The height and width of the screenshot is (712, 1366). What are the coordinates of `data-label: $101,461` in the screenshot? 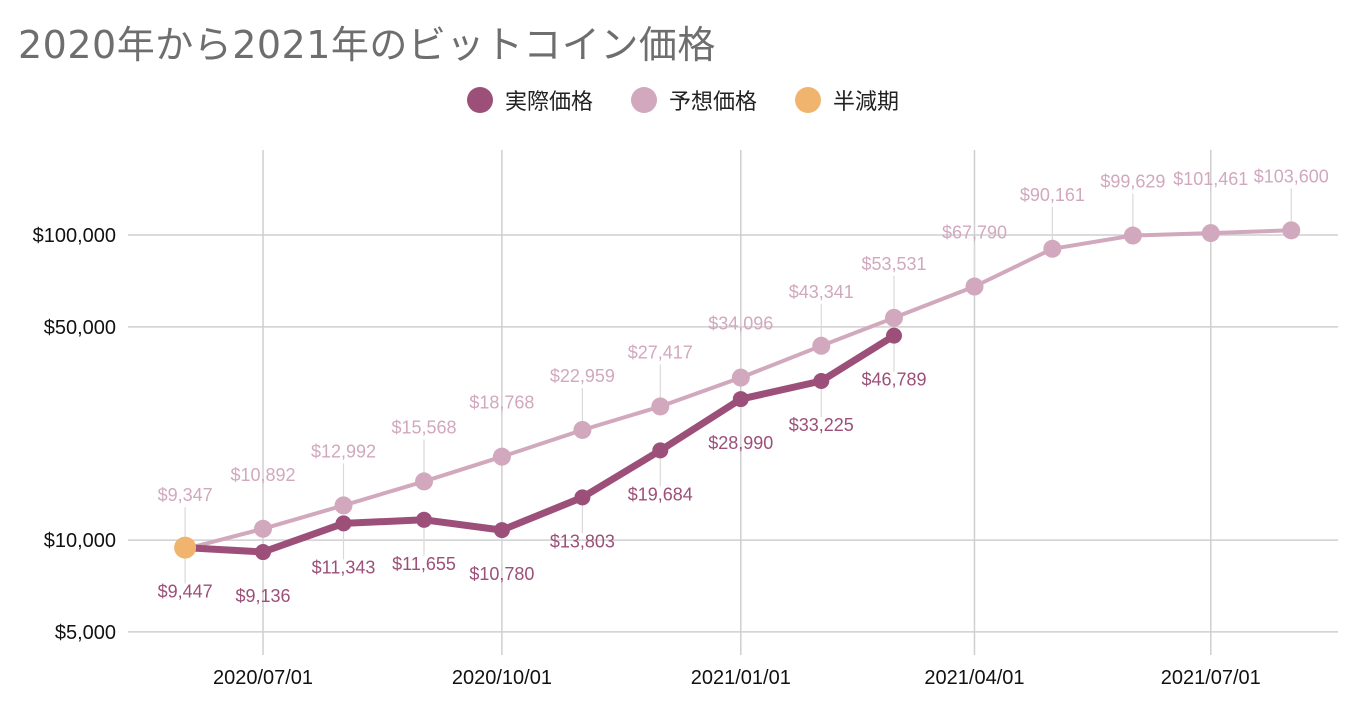 It's located at (1210, 179).